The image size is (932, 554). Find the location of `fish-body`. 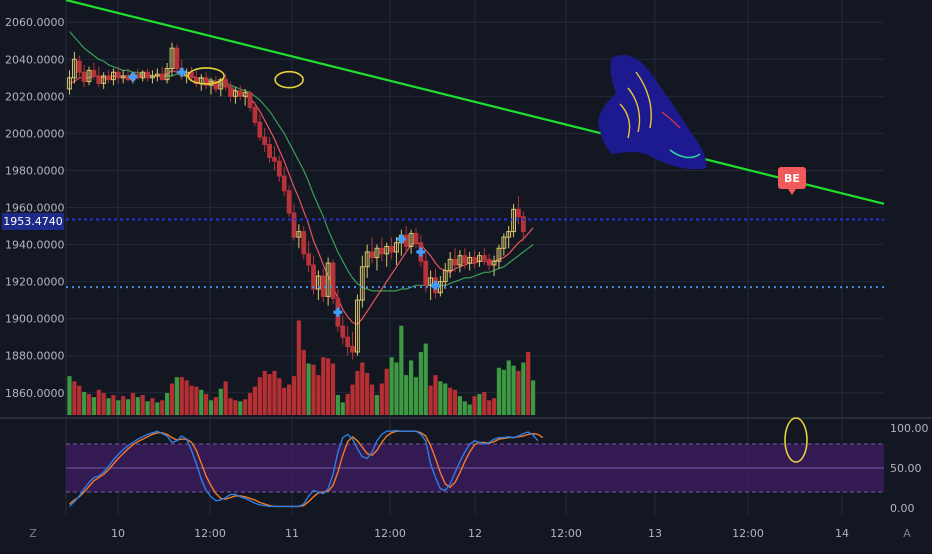

fish-body is located at coordinates (652, 112).